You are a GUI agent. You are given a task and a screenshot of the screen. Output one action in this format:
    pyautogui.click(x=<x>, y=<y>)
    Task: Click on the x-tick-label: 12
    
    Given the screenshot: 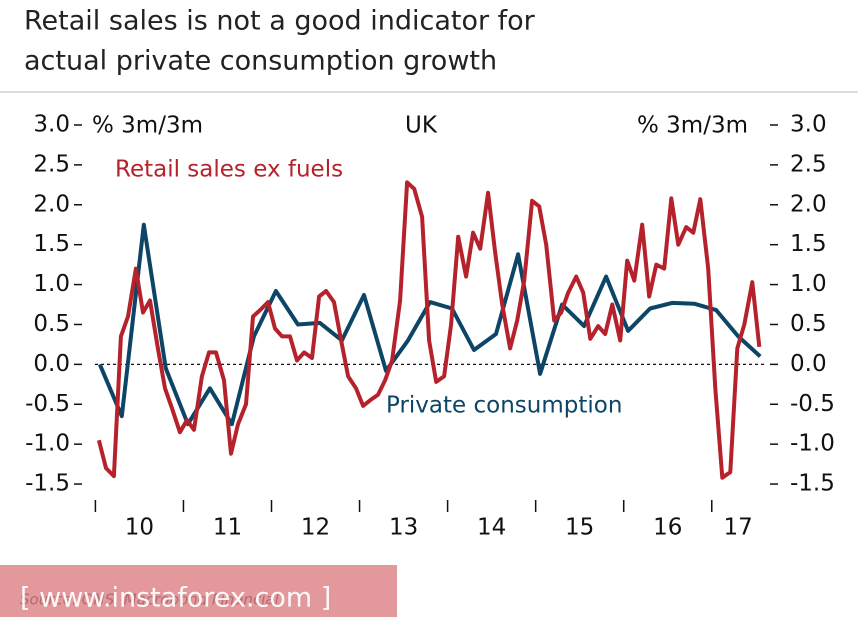 What is the action you would take?
    pyautogui.click(x=315, y=528)
    